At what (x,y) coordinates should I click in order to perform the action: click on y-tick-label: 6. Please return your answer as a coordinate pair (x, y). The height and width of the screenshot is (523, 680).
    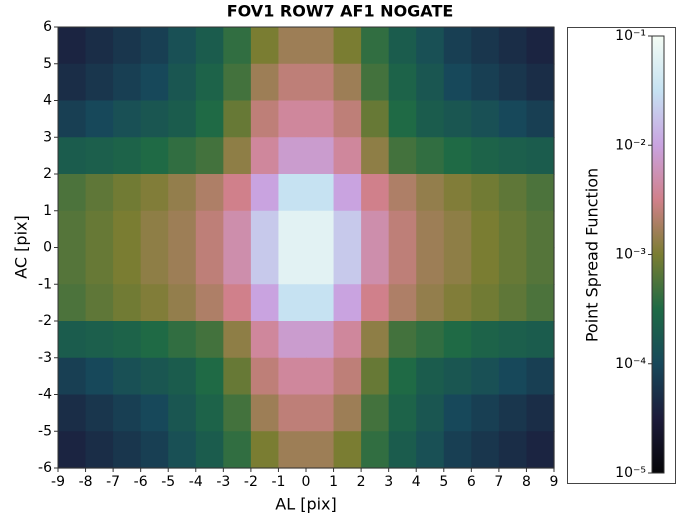
    Looking at the image, I should click on (47, 27).